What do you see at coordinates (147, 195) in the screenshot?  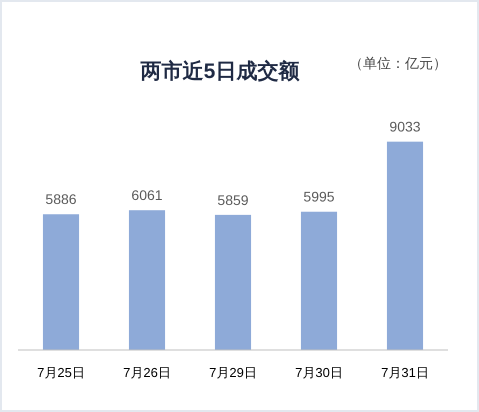 I see `data-label: 6061` at bounding box center [147, 195].